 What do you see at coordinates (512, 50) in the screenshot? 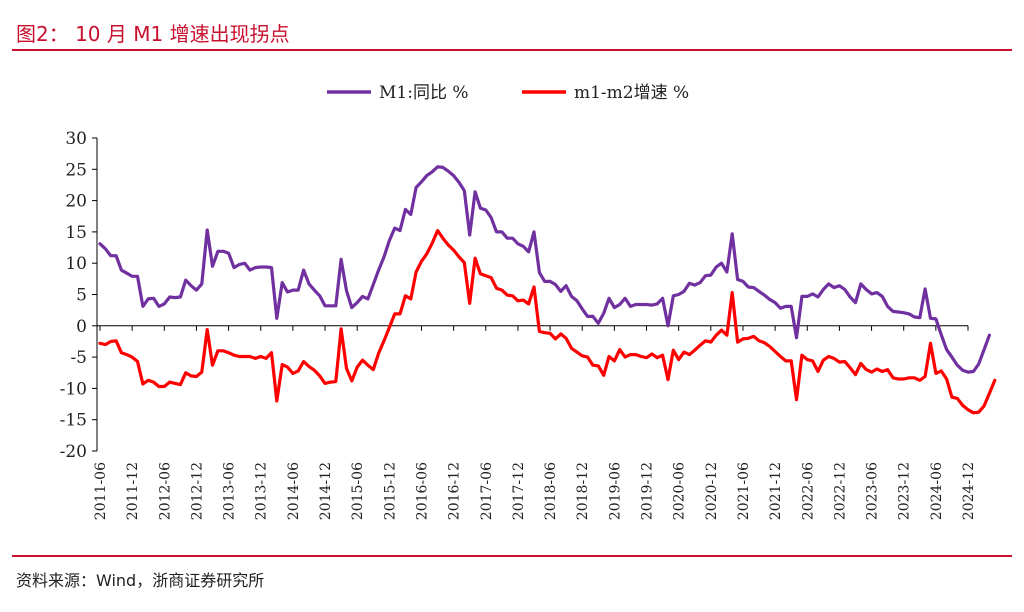
I see `header-divider` at bounding box center [512, 50].